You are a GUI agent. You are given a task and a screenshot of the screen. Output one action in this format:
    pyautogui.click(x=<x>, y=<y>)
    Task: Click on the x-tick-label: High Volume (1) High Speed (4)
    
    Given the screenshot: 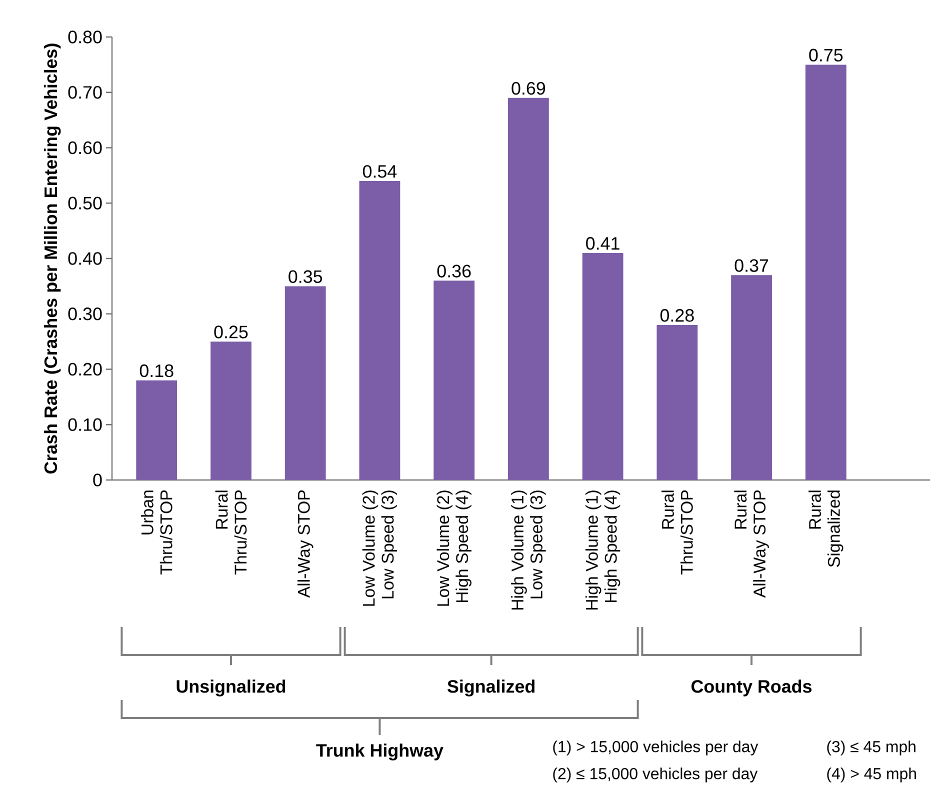 What is the action you would take?
    pyautogui.click(x=602, y=550)
    